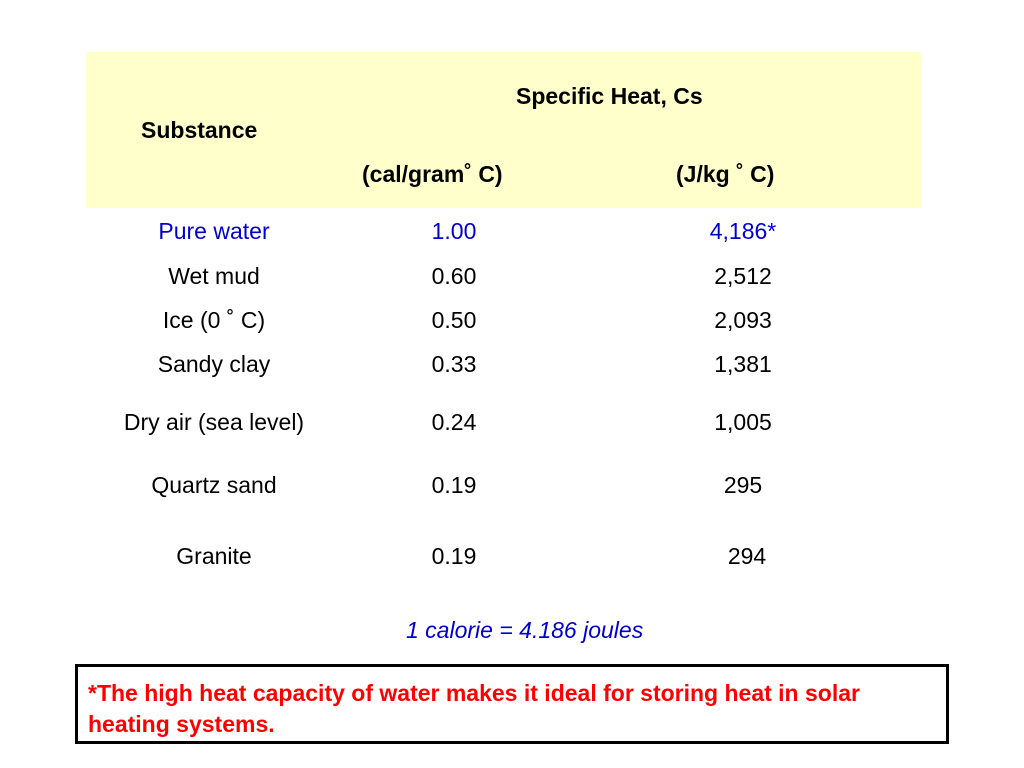 The image size is (1024, 768). Describe the element at coordinates (214, 231) in the screenshot. I see `cell-substance-pure-water: Pure water` at that location.